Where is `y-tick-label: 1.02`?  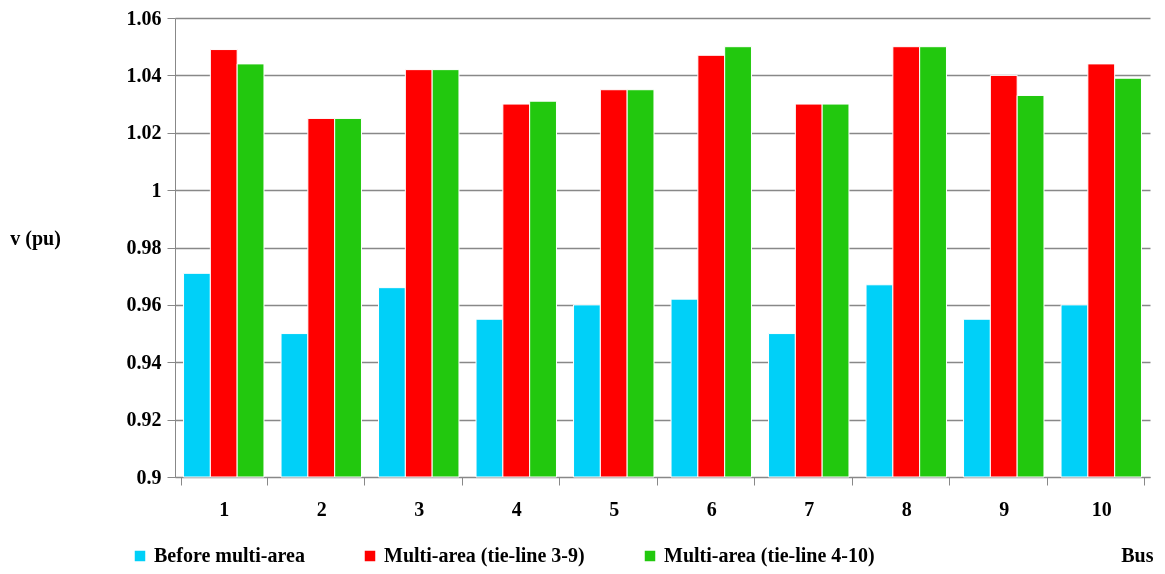 y-tick-label: 1.02 is located at coordinates (144, 132).